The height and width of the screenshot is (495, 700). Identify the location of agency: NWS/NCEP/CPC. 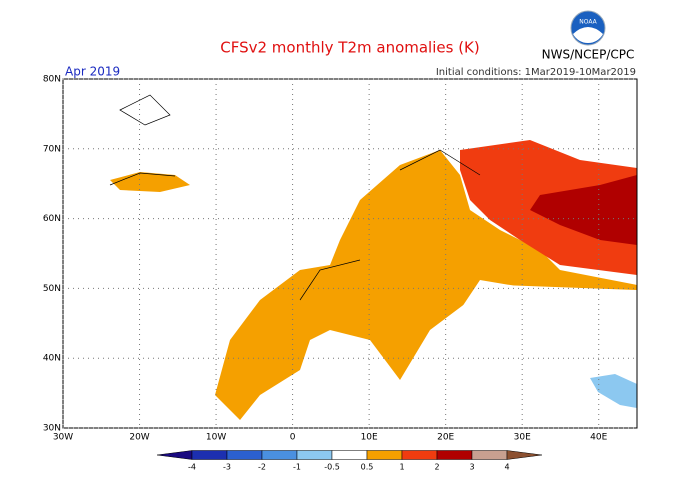
(588, 55).